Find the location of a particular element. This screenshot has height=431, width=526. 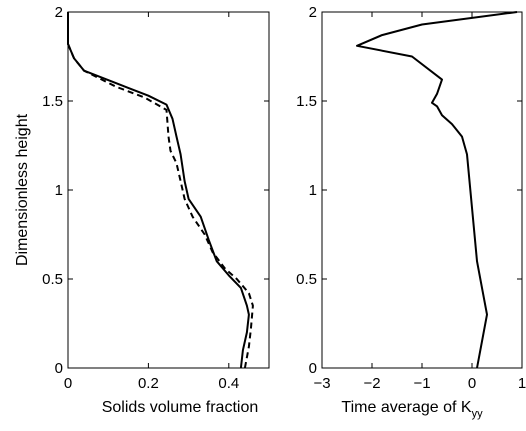

right-x-tick-label: −1 is located at coordinates (421, 383).